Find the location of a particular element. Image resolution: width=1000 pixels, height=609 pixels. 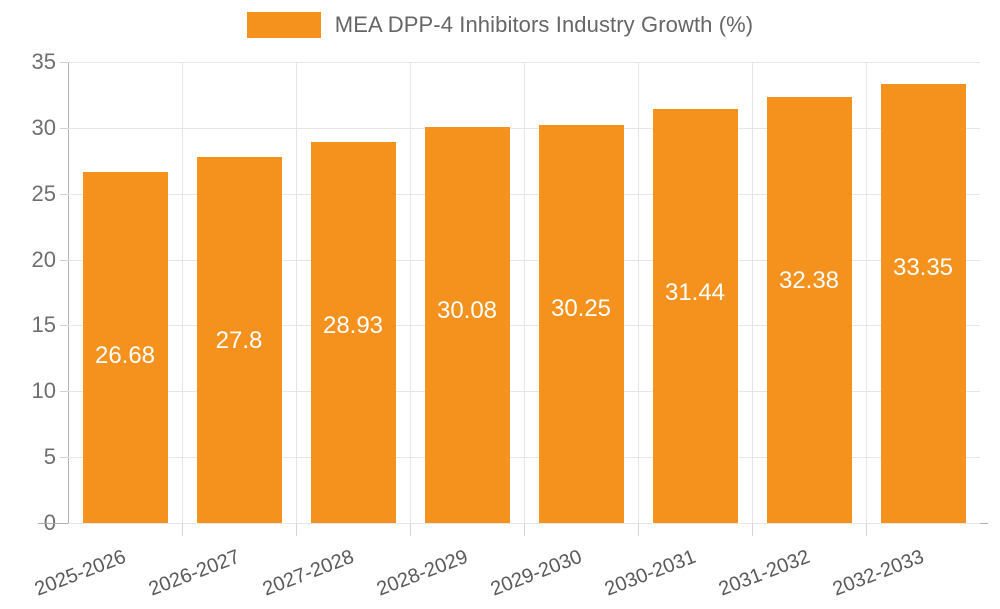

y-axis-tick-label: 15 is located at coordinates (43, 325).